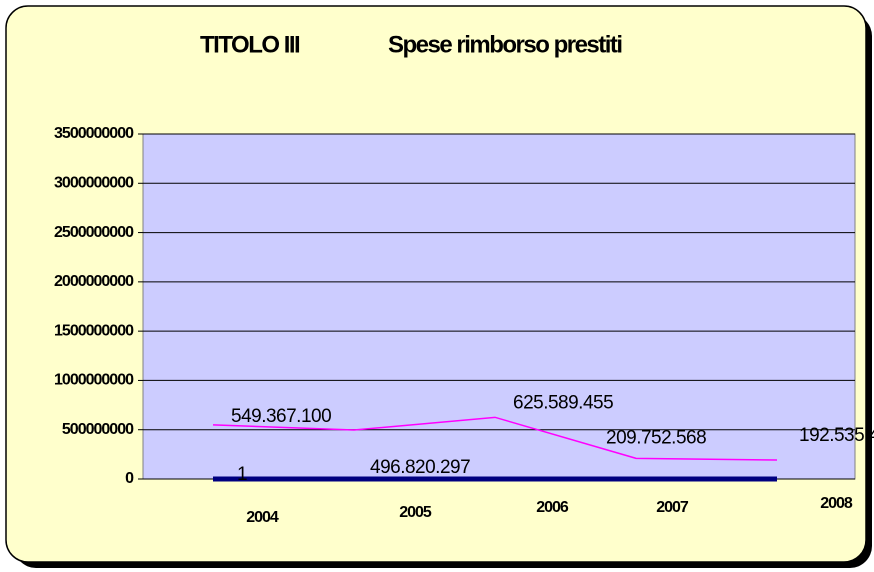 The image size is (874, 572). I want to click on y-tick-label: 3000000000, so click(94, 183).